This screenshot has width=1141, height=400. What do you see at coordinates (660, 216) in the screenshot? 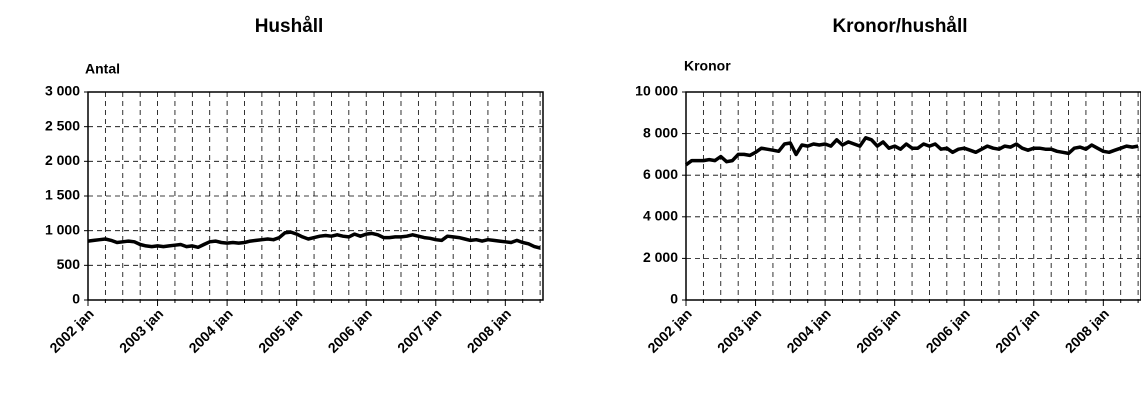
I see `y-tick-label: 4 000` at bounding box center [660, 216].